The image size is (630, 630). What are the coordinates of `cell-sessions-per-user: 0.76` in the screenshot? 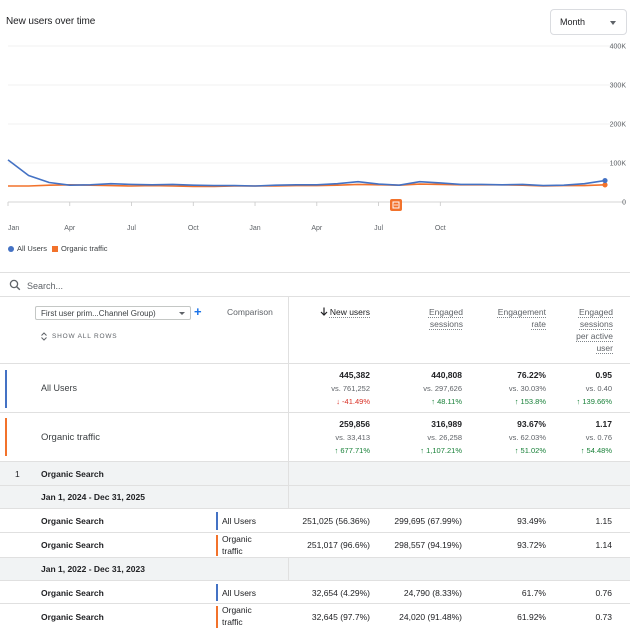 It's located at (603, 593).